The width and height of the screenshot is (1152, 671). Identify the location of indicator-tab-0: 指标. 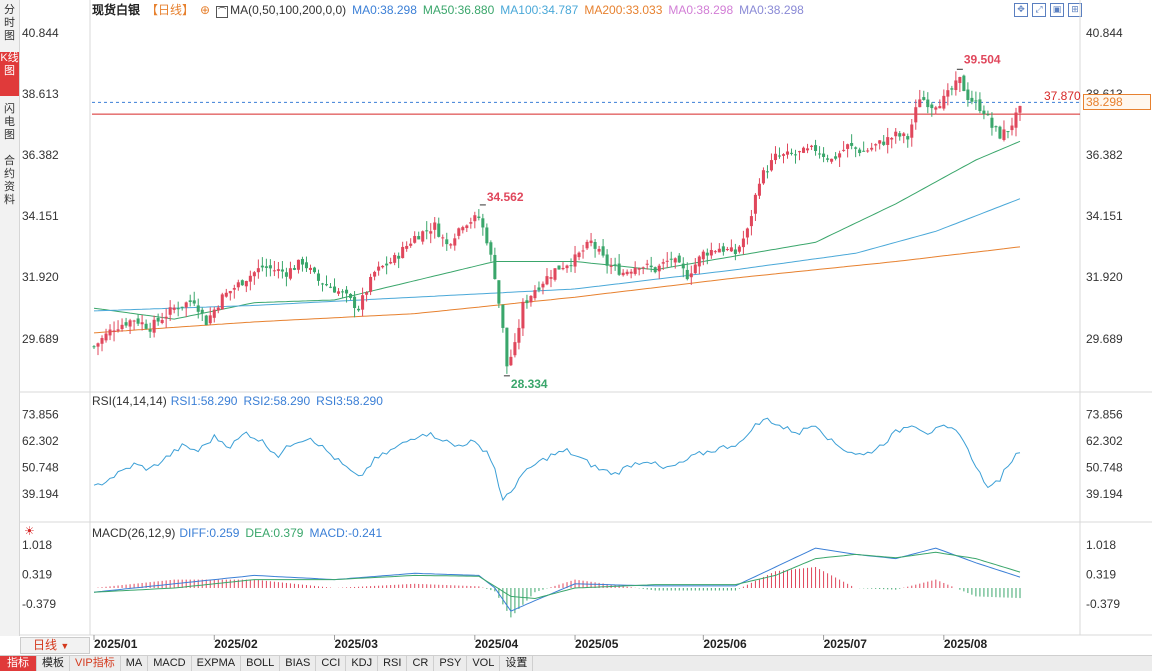
(18, 663).